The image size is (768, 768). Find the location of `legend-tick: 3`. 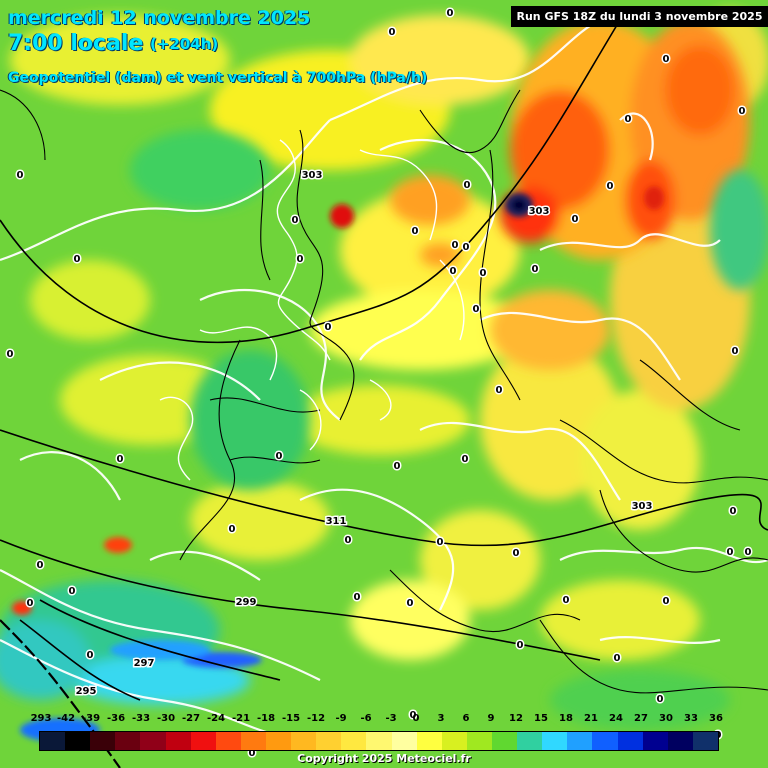

legend-tick: 3 is located at coordinates (441, 718).